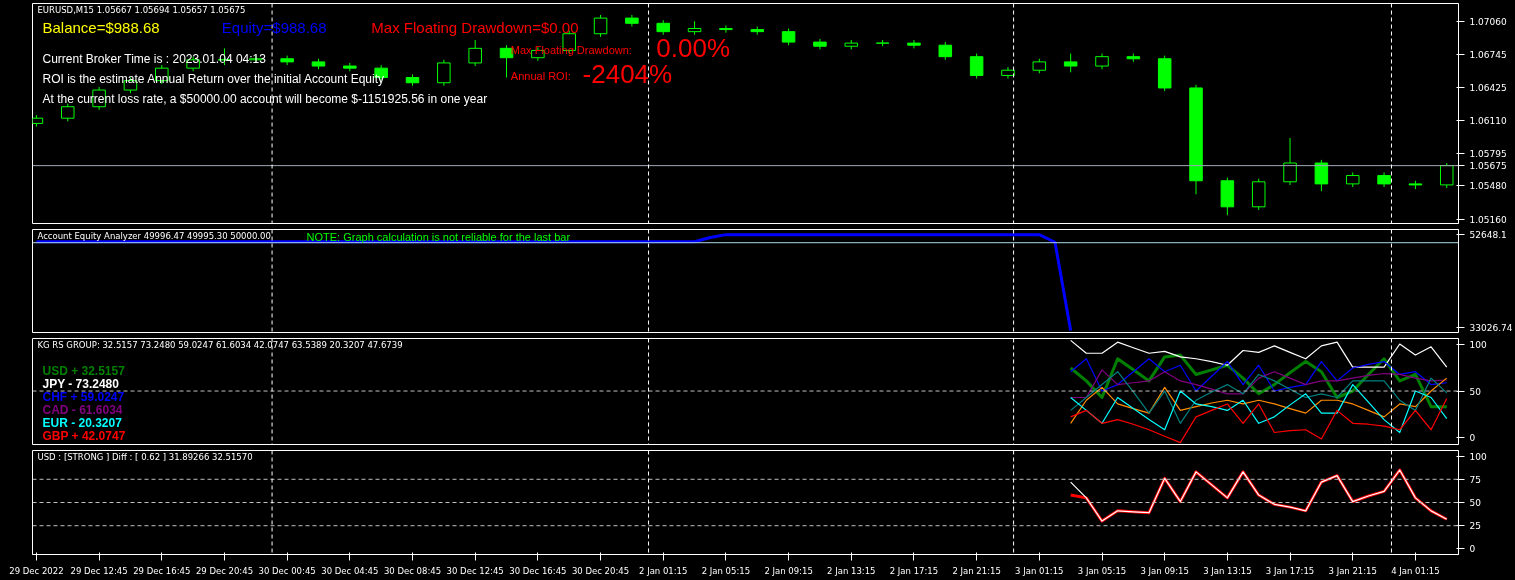 The height and width of the screenshot is (580, 1515). What do you see at coordinates (84, 370) in the screenshot?
I see `text: USD + 32.5157` at bounding box center [84, 370].